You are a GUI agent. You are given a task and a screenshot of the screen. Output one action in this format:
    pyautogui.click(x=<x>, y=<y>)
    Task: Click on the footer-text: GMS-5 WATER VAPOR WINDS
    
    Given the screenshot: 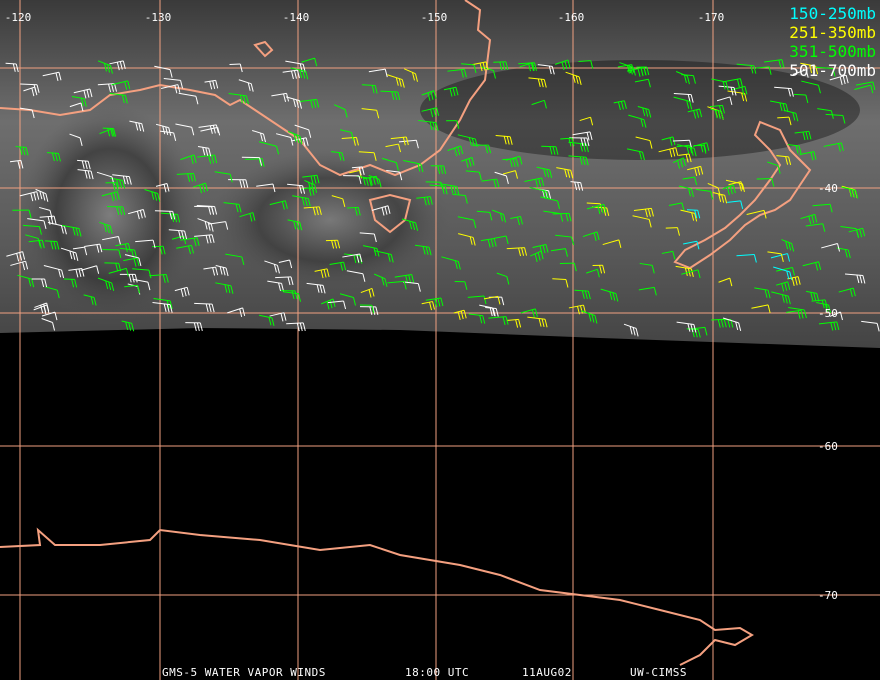 What is the action you would take?
    pyautogui.click(x=244, y=672)
    